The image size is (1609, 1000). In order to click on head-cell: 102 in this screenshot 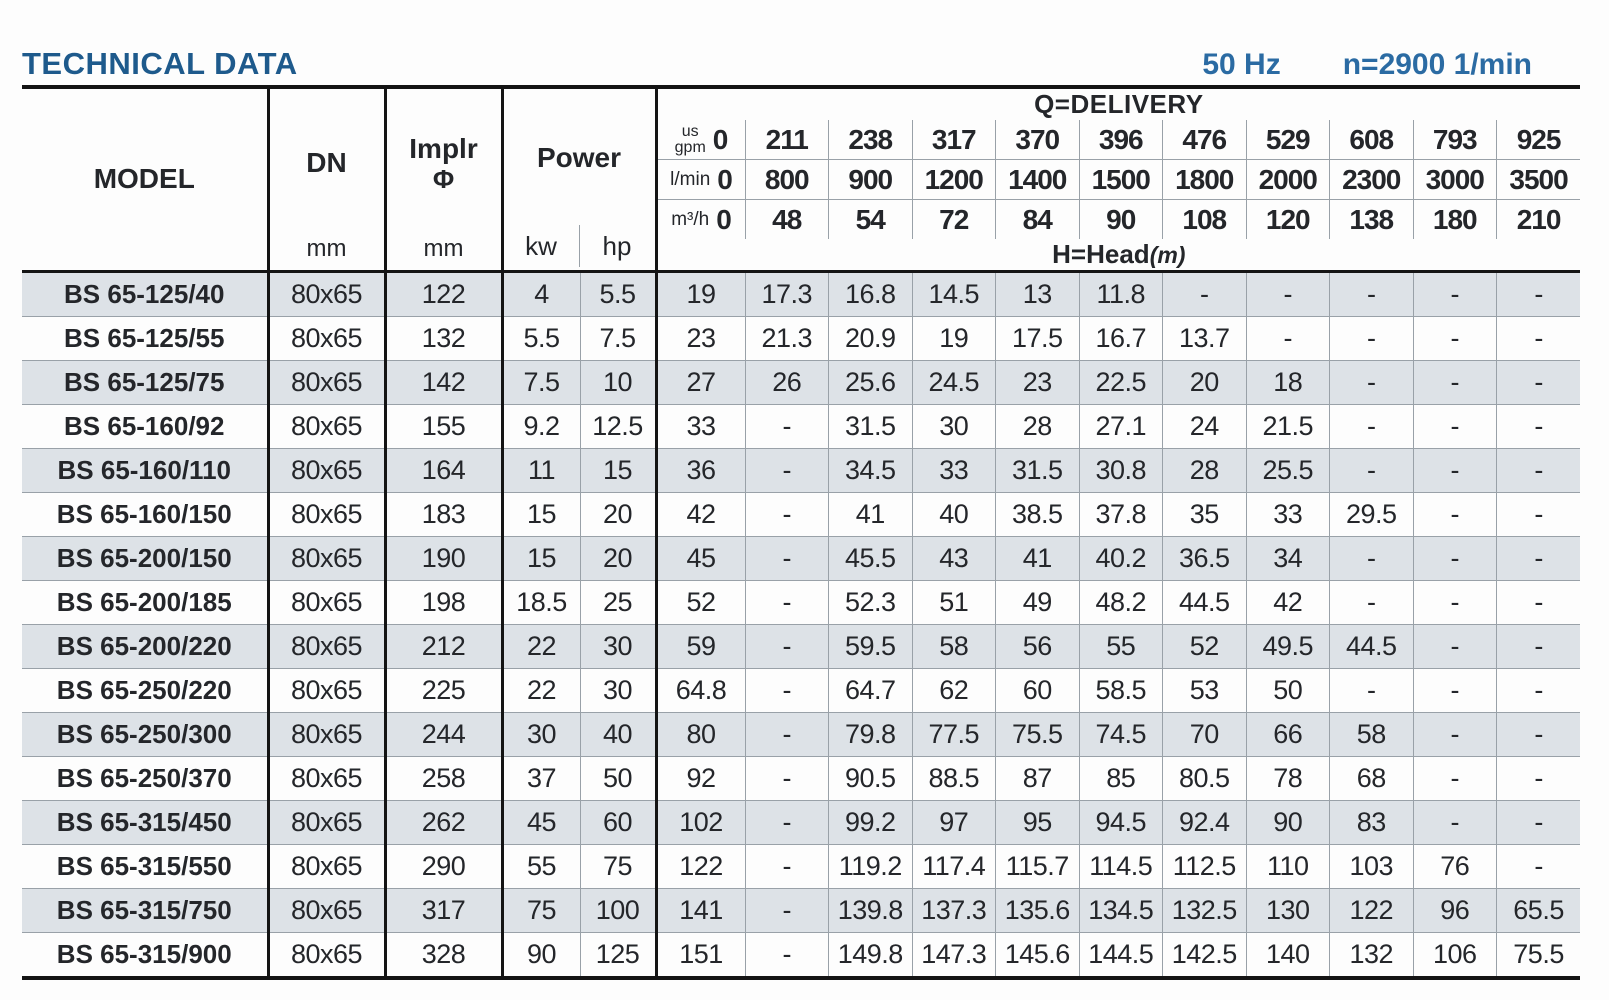, I will do `click(701, 822)`.